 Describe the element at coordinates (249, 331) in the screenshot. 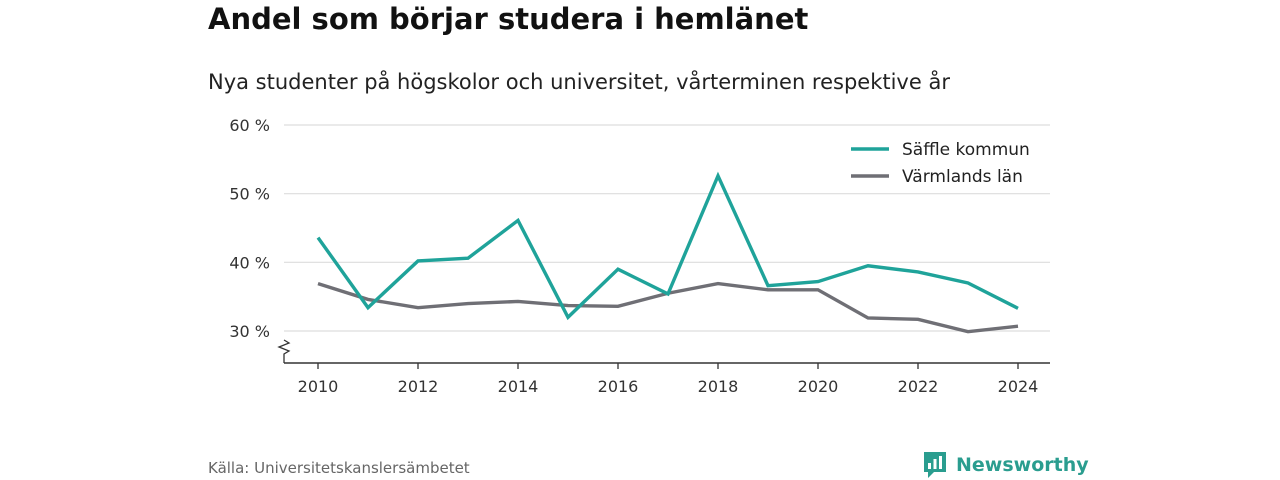

I see `y-tick-label: 30 %` at that location.